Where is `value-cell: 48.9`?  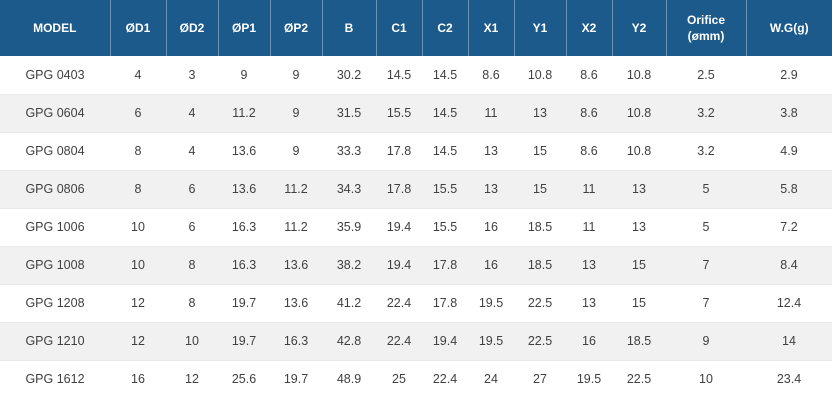
value-cell: 48.9 is located at coordinates (349, 379).